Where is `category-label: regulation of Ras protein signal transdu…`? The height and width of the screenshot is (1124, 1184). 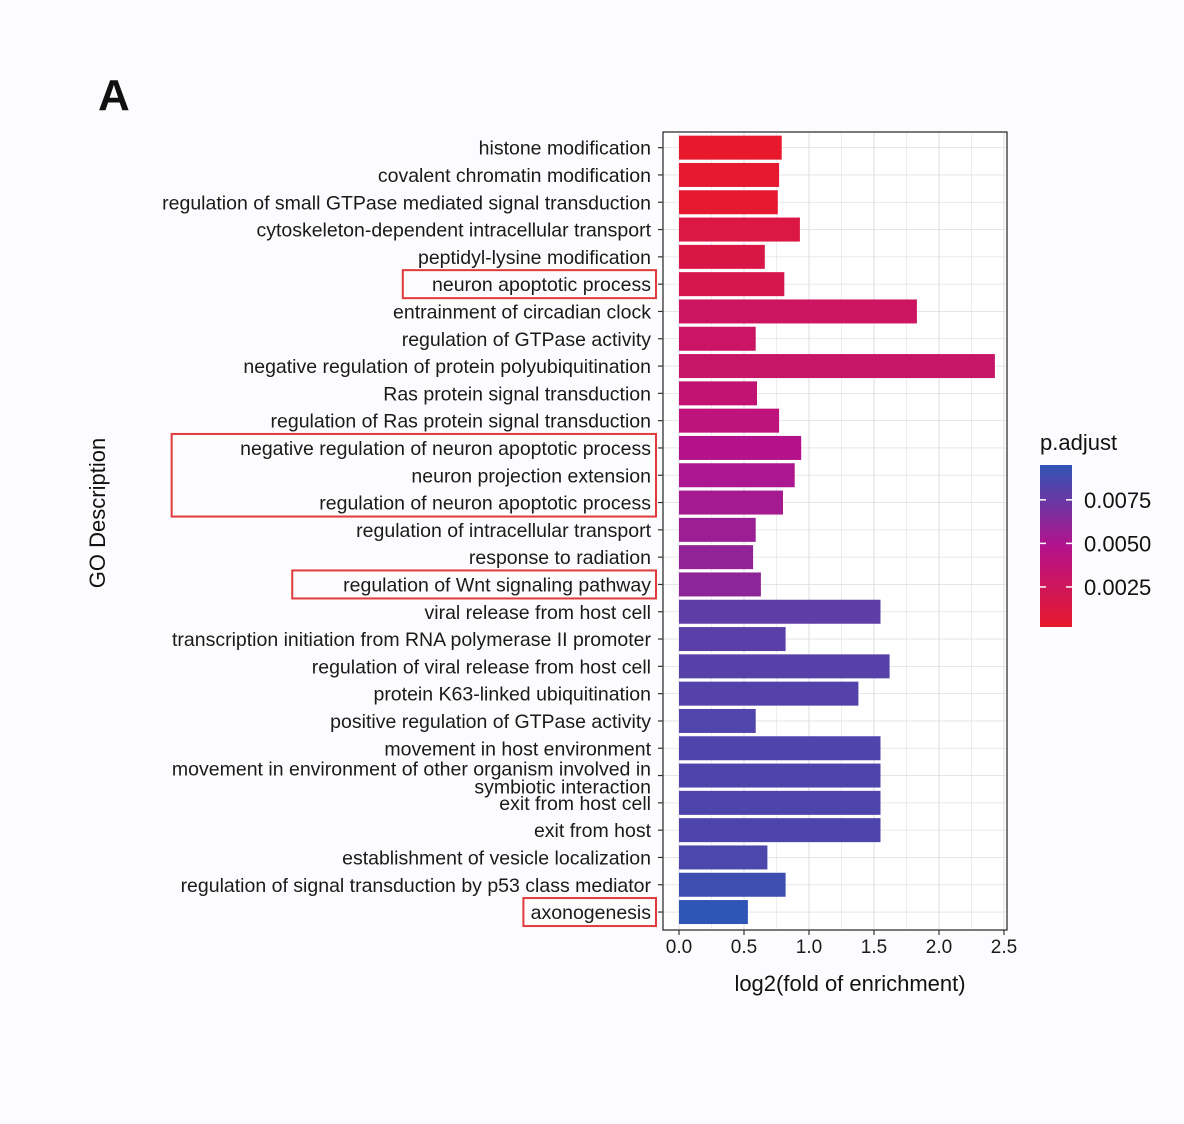 category-label: regulation of Ras protein signal transdu… is located at coordinates (461, 422).